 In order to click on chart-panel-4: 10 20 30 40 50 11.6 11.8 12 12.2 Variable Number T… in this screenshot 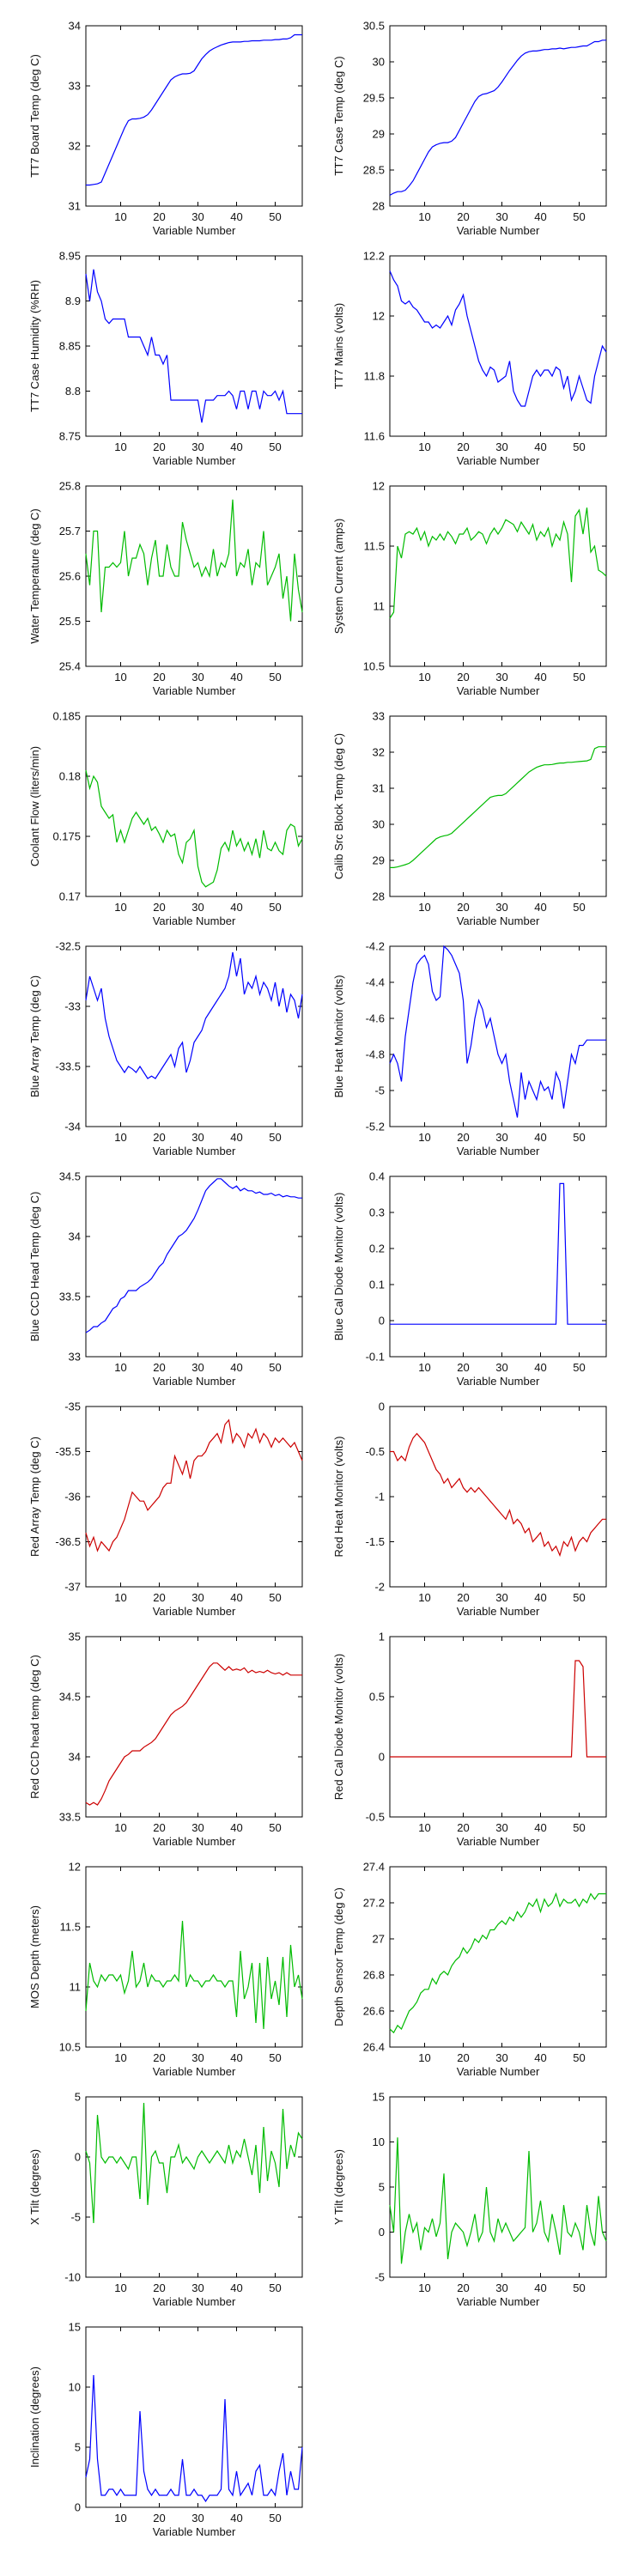, I will do `click(470, 358)`.